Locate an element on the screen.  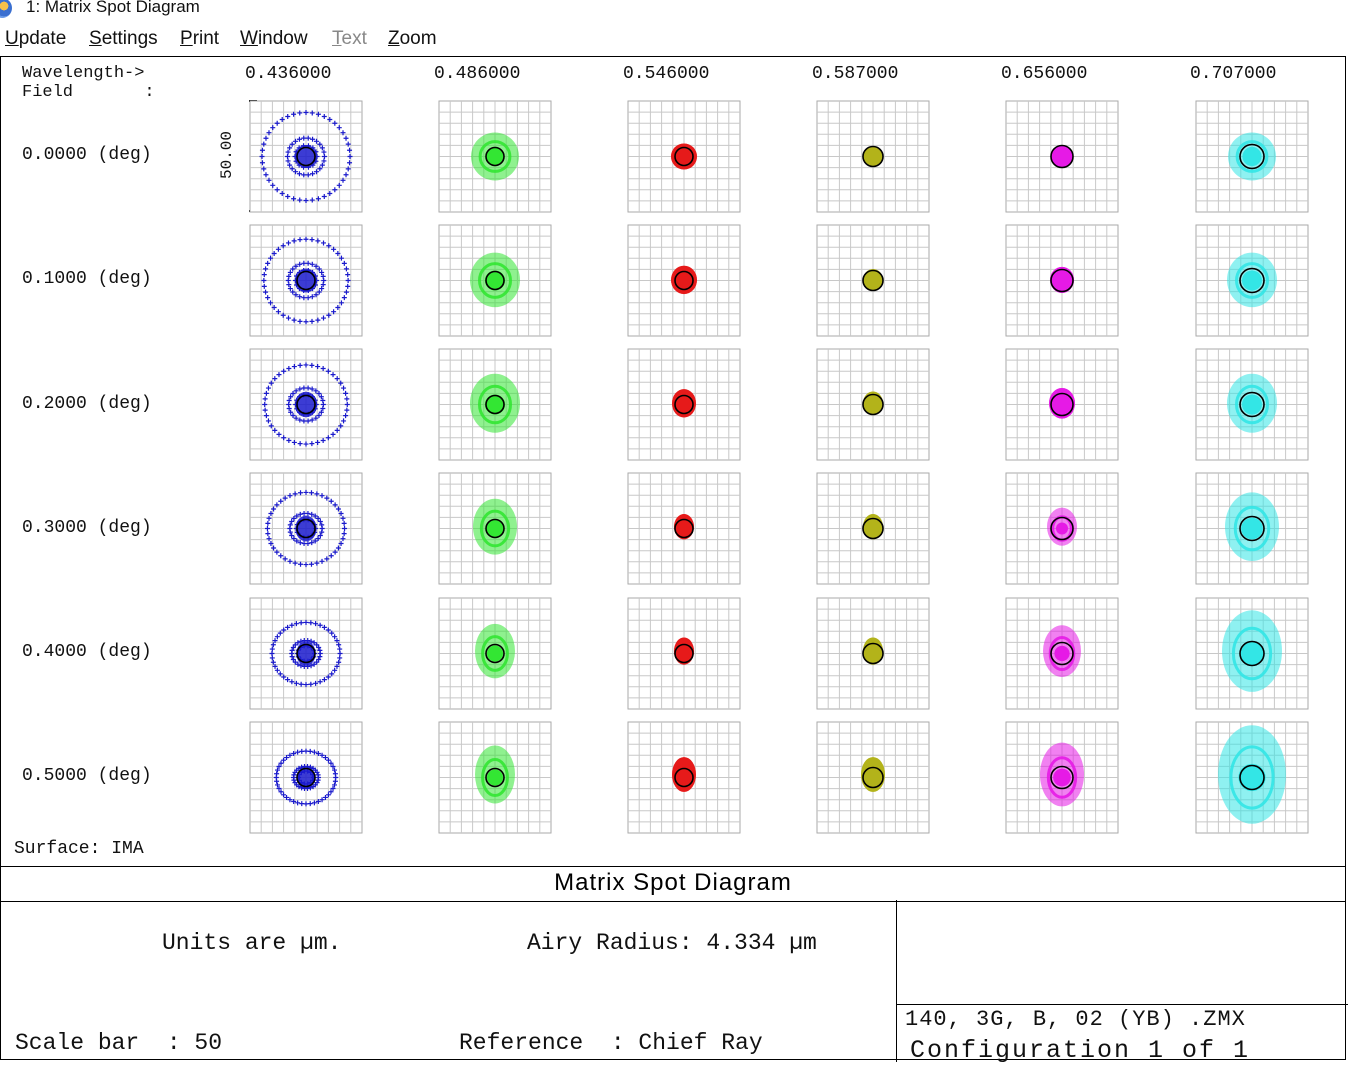
title-bar: 1: Matrix Spot Diagram is located at coordinates (674, 11).